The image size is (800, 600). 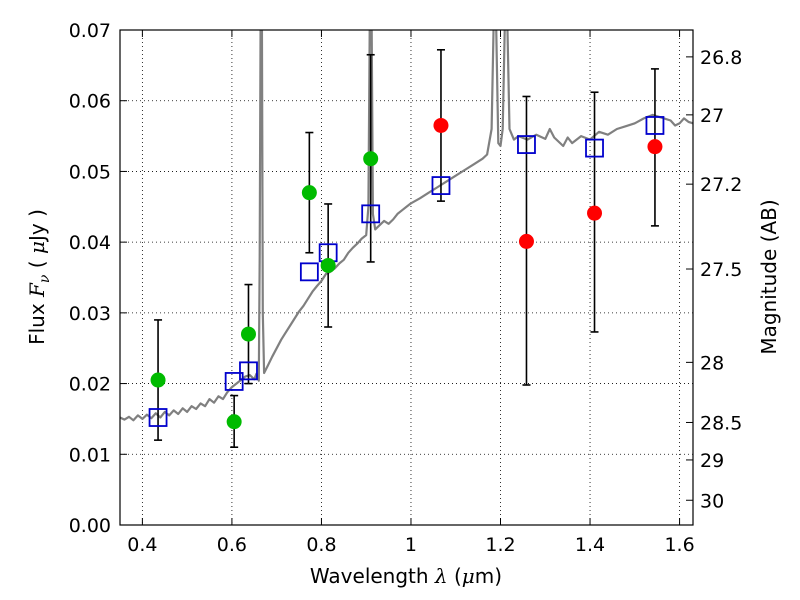 What do you see at coordinates (712, 116) in the screenshot?
I see `y2-tick-label: 27` at bounding box center [712, 116].